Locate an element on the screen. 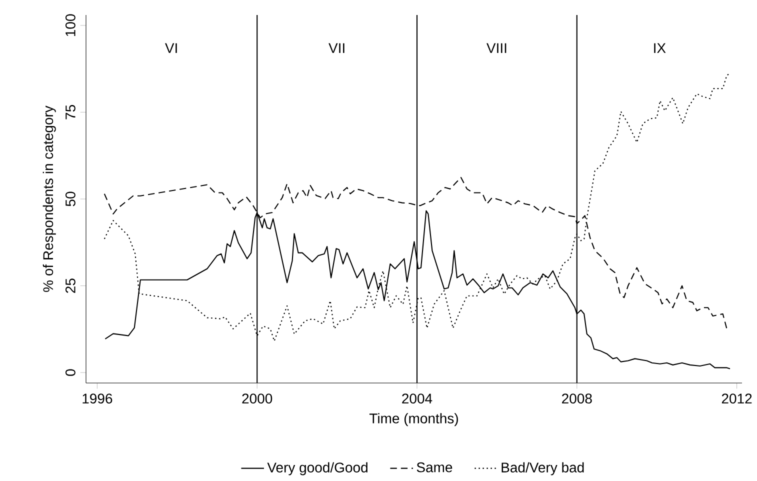  x-tick-label: 2012 is located at coordinates (737, 399).